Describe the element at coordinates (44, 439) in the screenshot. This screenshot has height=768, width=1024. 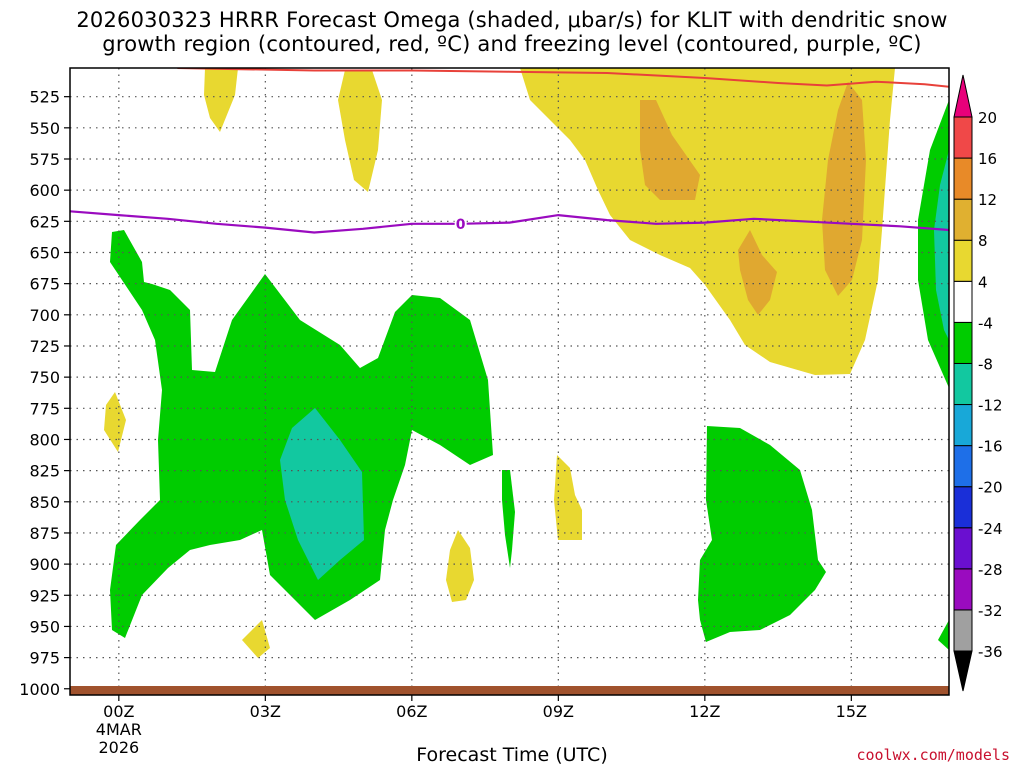
I see `y-tick-label: 800` at that location.